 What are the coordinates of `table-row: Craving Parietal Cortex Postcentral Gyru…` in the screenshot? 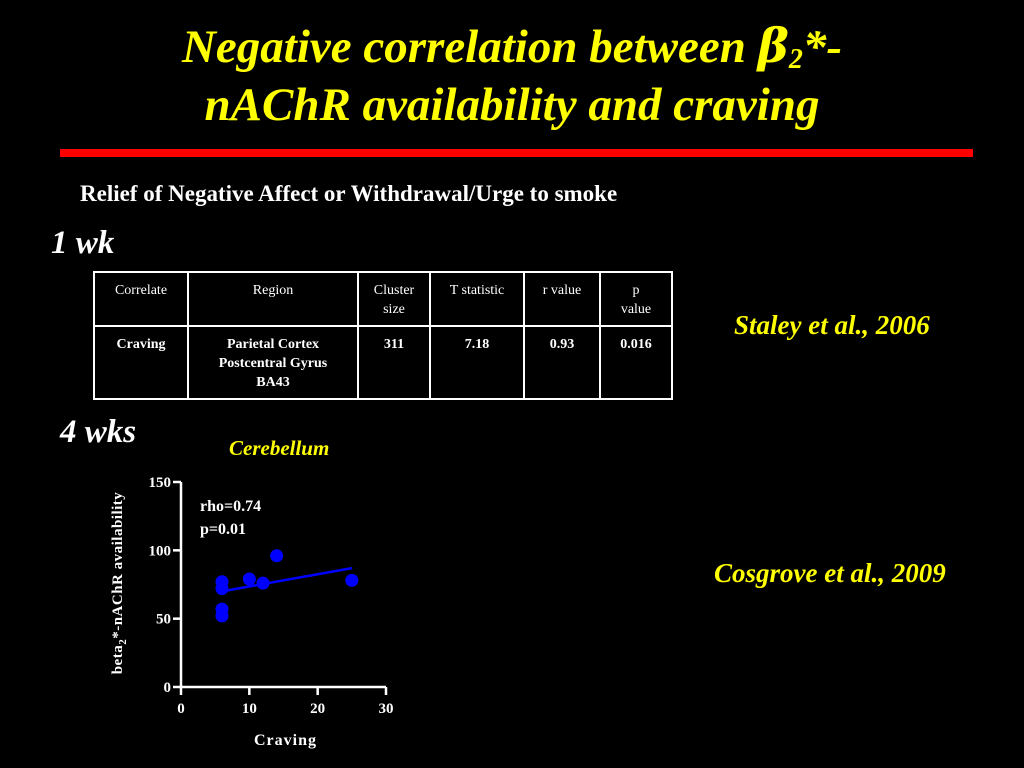 It's located at (383, 362).